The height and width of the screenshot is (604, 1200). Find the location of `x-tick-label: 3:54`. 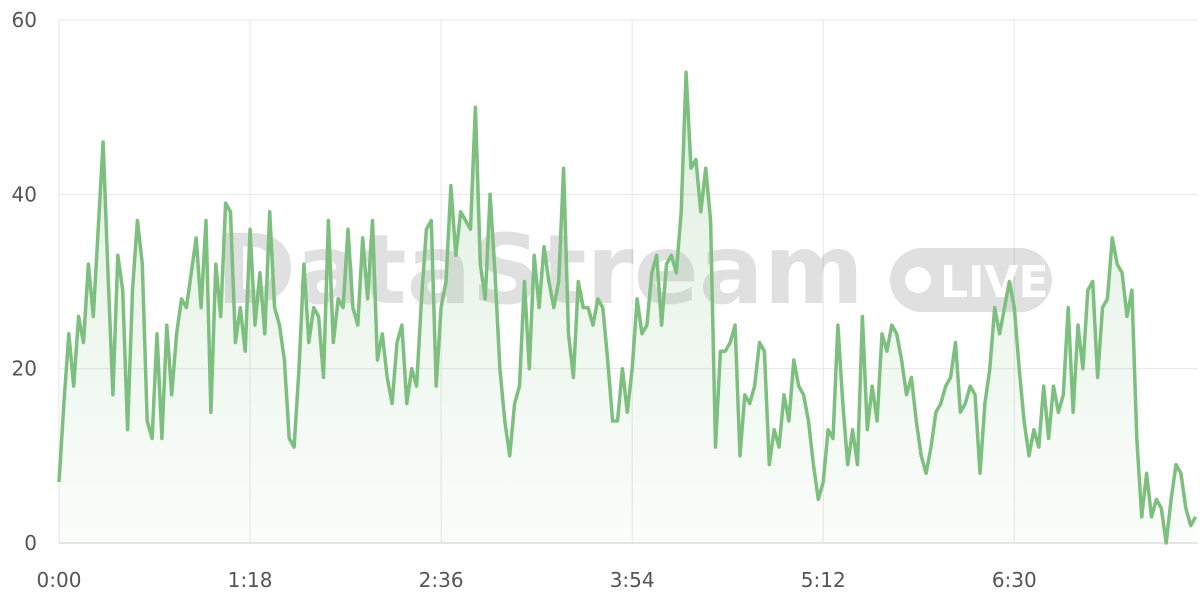

x-tick-label: 3:54 is located at coordinates (632, 580).